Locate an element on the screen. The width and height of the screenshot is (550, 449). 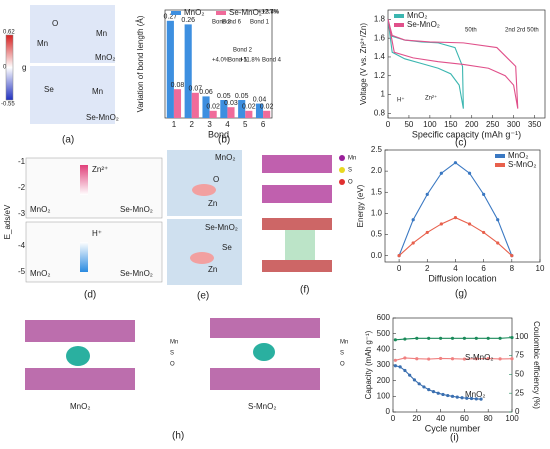
annotation: Bond 2 is located at coordinates (243, 51).